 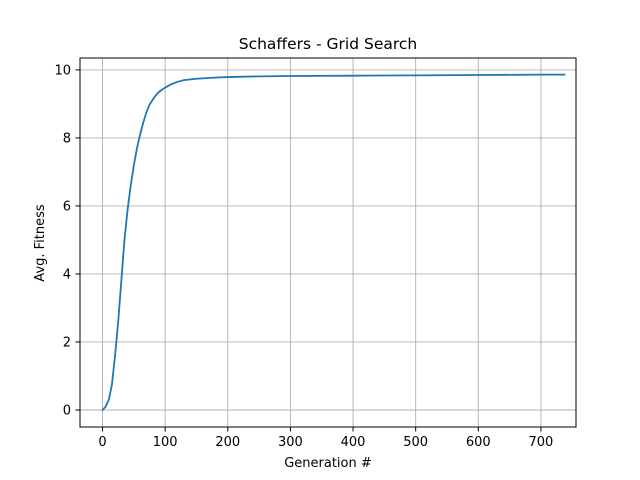 I want to click on x-tick-label: 0, so click(x=102, y=442).